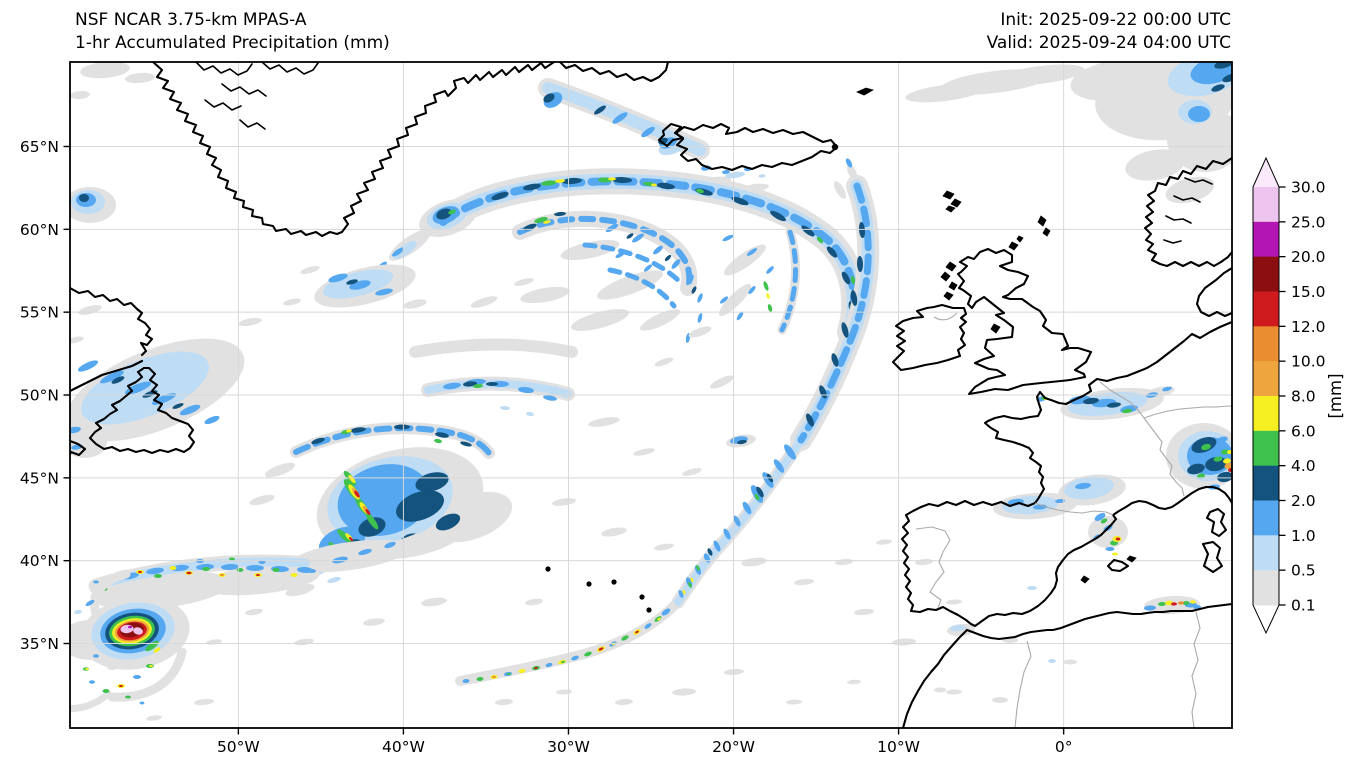  Describe the element at coordinates (1266, 172) in the screenshot. I see `colorbar-over-arrow` at that location.